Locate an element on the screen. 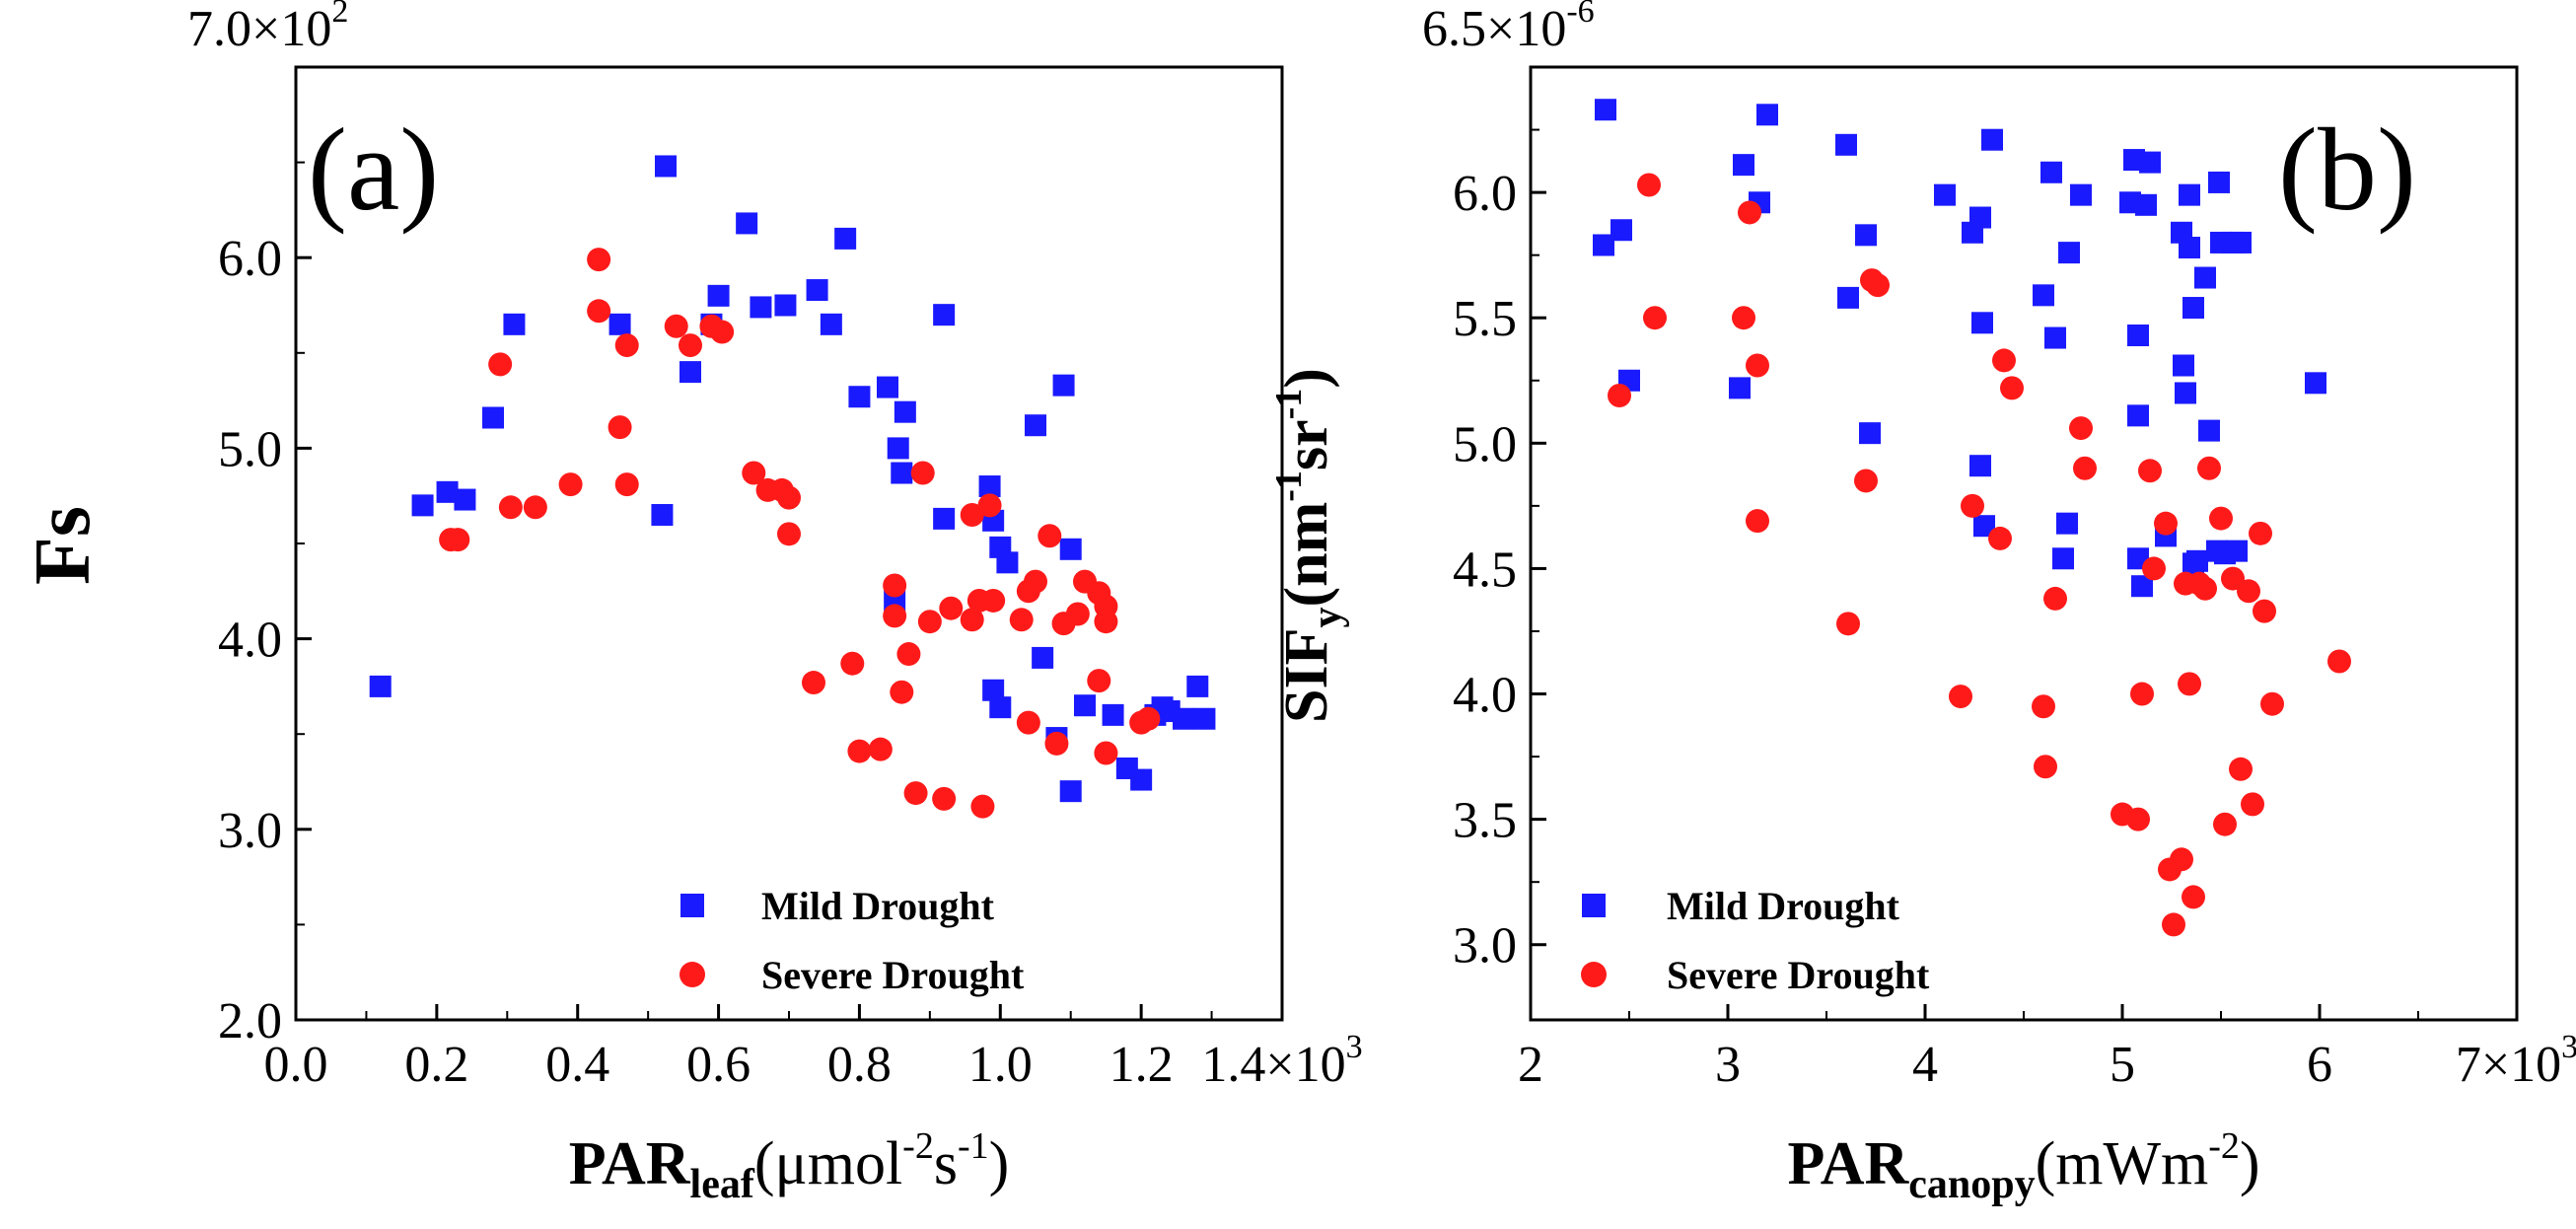 The width and height of the screenshot is (2576, 1229). y-tick-label-b-7: 6.5×10⁻⁶ is located at coordinates (1509, 29).